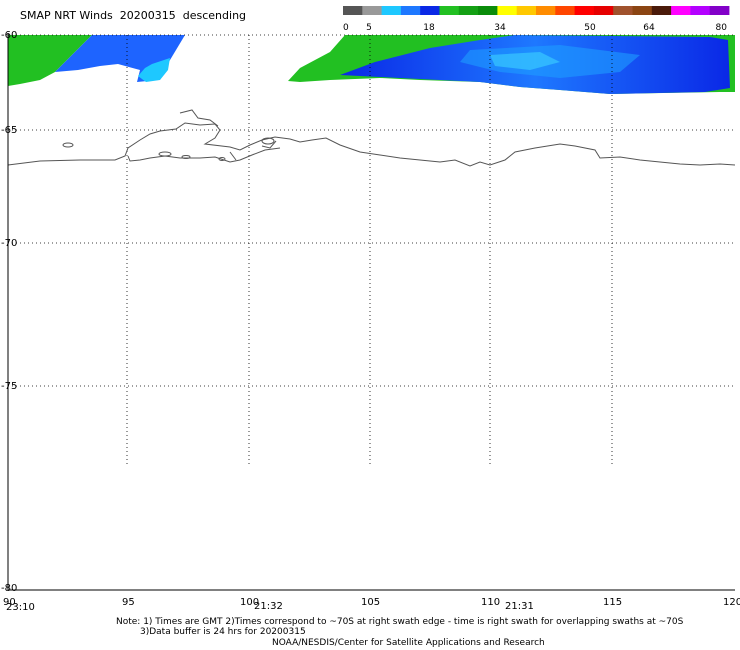 This screenshot has height=650, width=740. I want to click on lon-label: 95, so click(128, 602).